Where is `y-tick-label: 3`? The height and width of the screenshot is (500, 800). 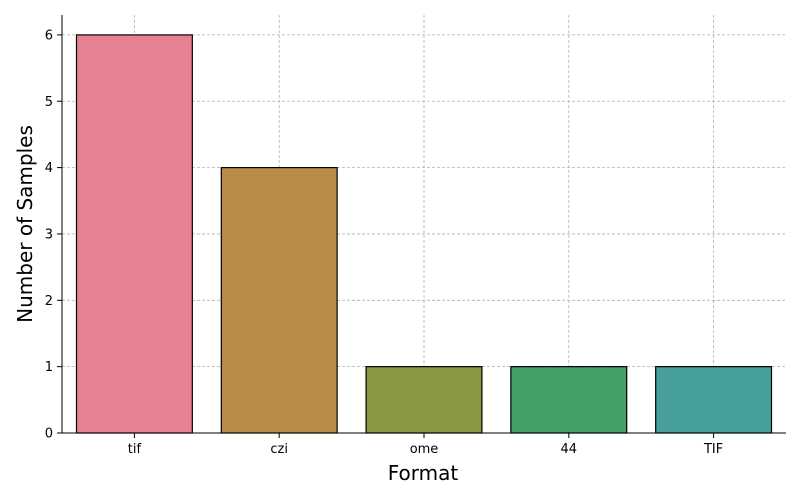 y-tick-label: 3 is located at coordinates (49, 234).